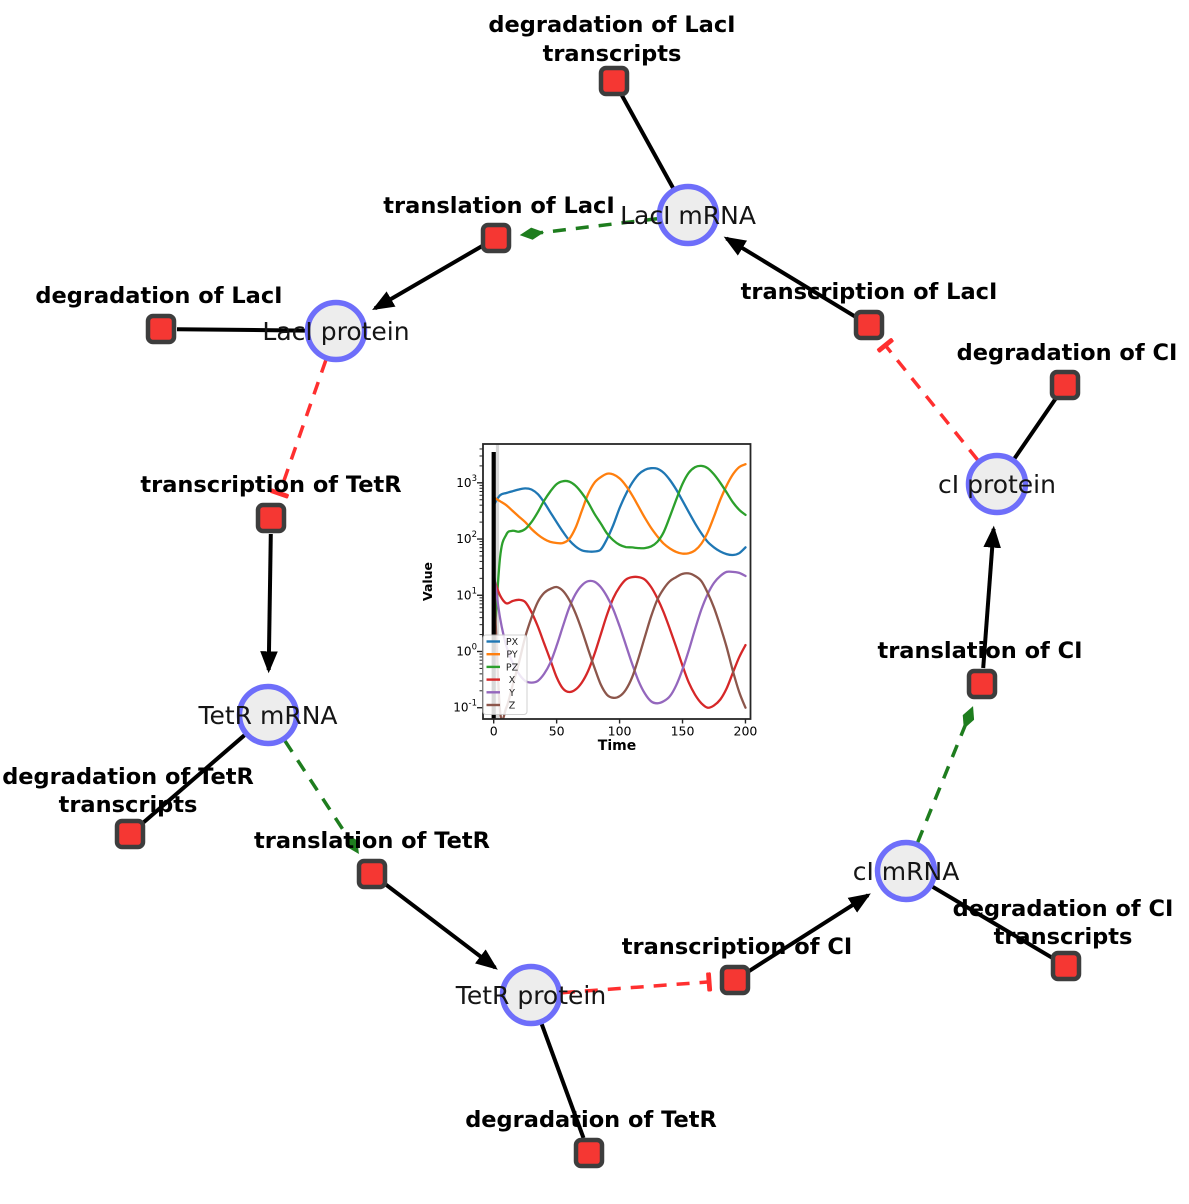  I want to click on reaction-label: transcription of CI, so click(737, 947).